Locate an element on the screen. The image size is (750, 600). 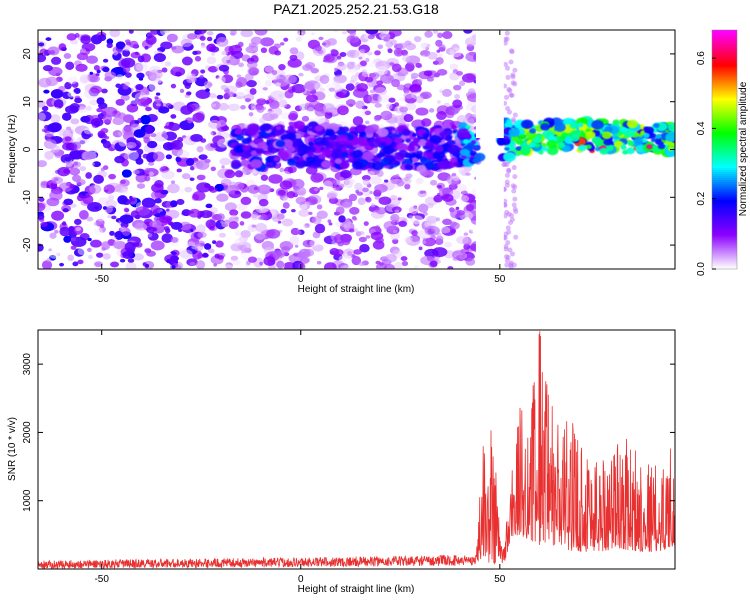
colorbar-ticks: 0.0 0.2 0.4 0.6 is located at coordinates (706, 163).